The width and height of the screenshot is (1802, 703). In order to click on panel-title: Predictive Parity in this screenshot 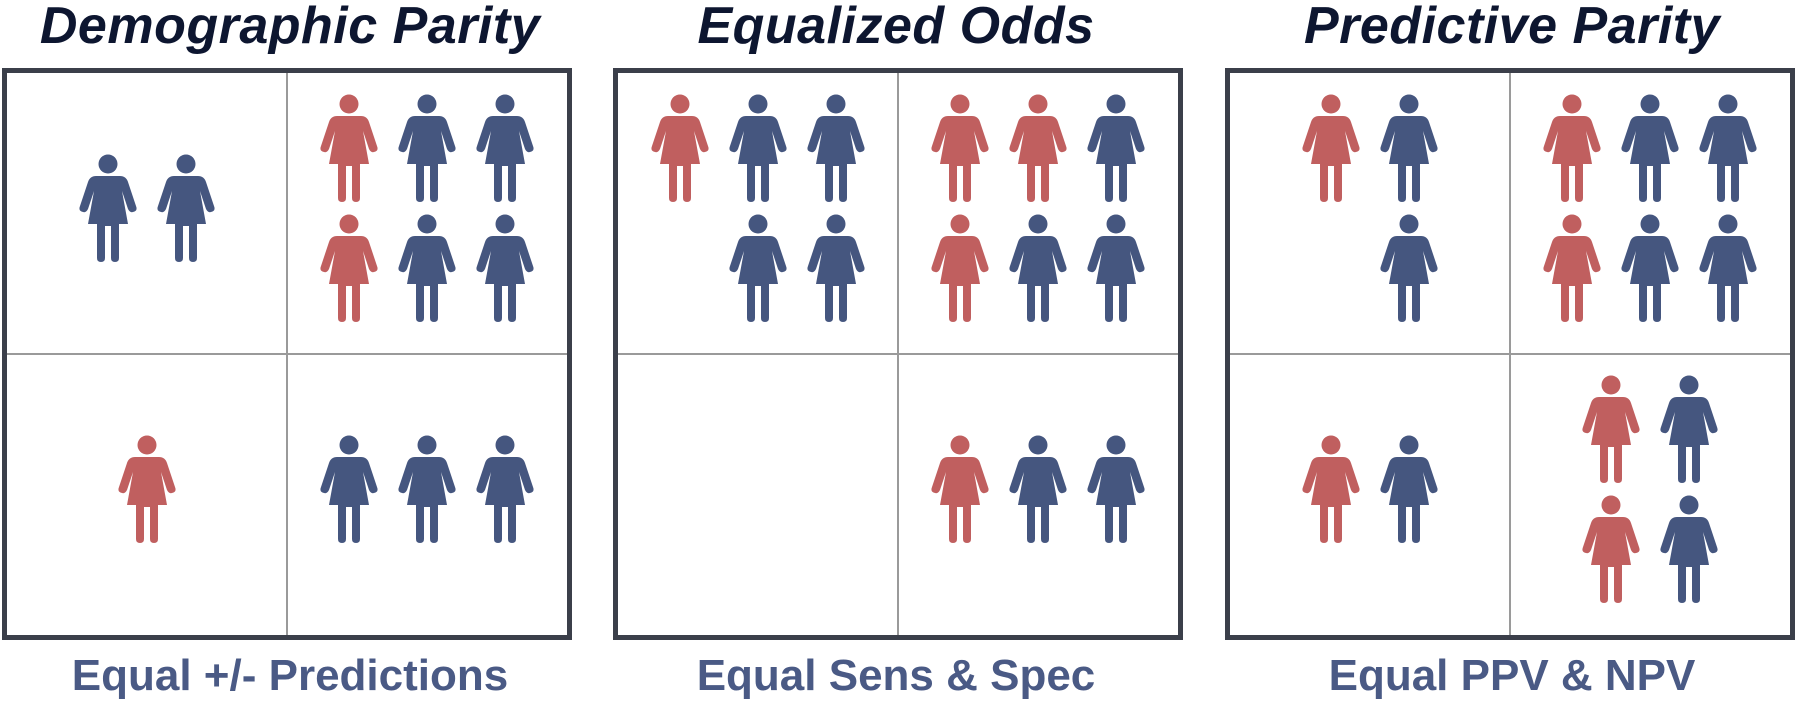, I will do `click(1512, 27)`.